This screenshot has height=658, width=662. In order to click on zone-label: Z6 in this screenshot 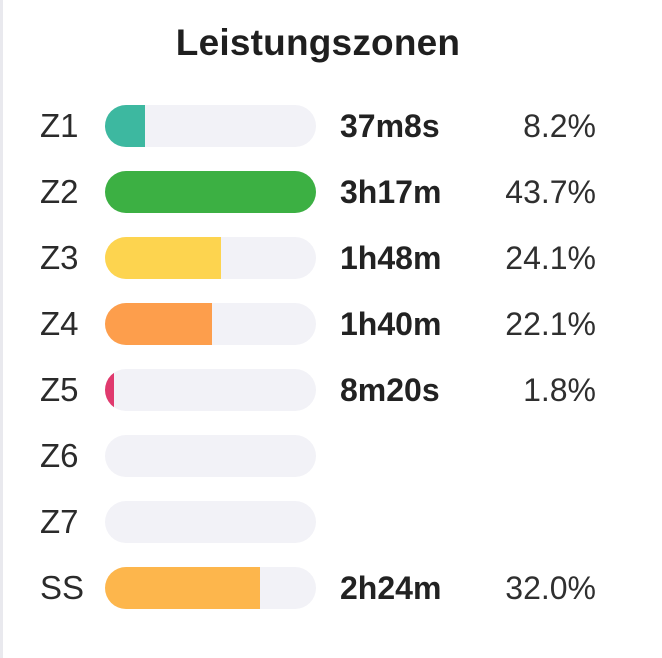, I will do `click(59, 455)`.